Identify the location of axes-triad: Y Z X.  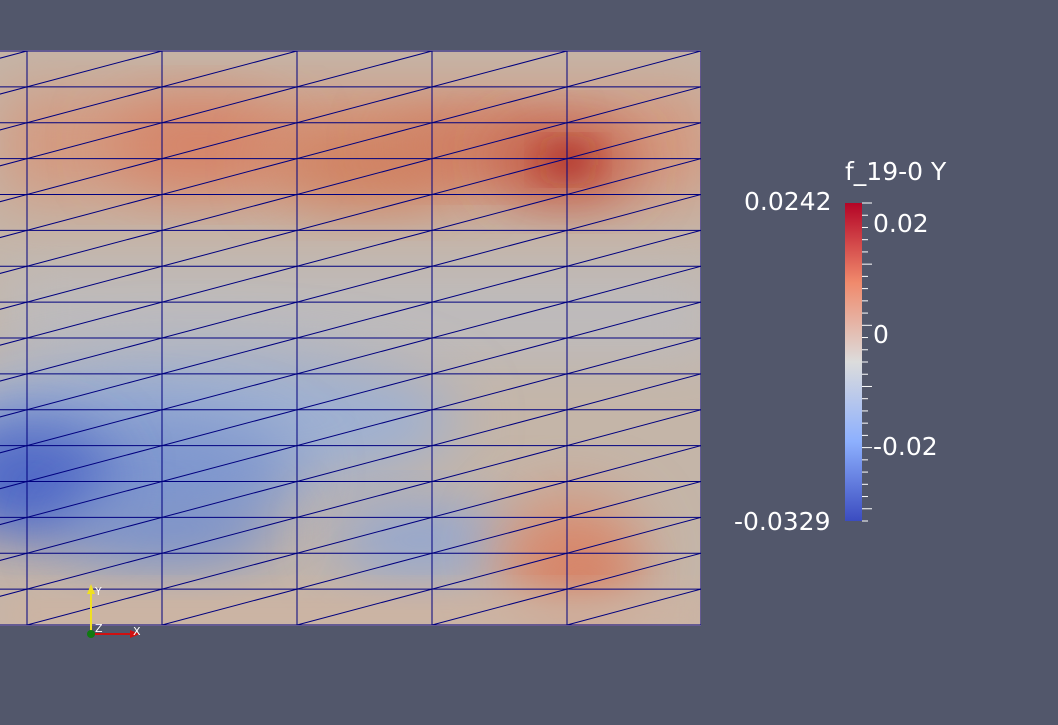
(114, 611).